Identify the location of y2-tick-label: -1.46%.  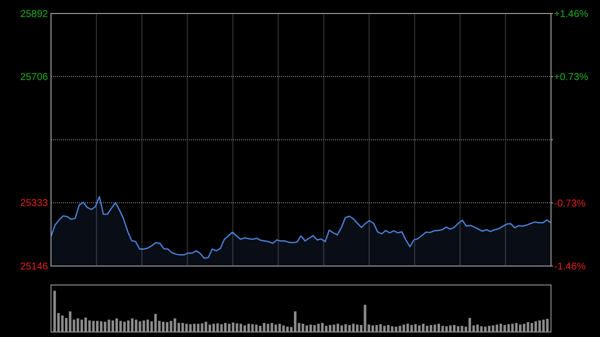
(570, 267).